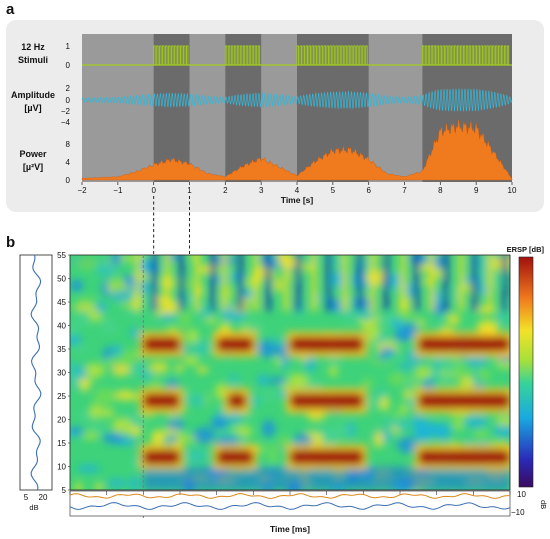  I want to click on heatmap-y-tick-label: 30, so click(61, 373).